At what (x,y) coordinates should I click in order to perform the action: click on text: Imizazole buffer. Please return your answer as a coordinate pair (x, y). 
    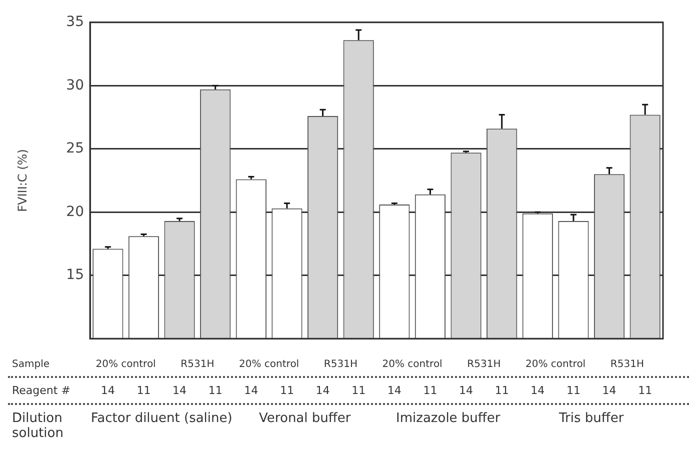
    Looking at the image, I should click on (448, 418).